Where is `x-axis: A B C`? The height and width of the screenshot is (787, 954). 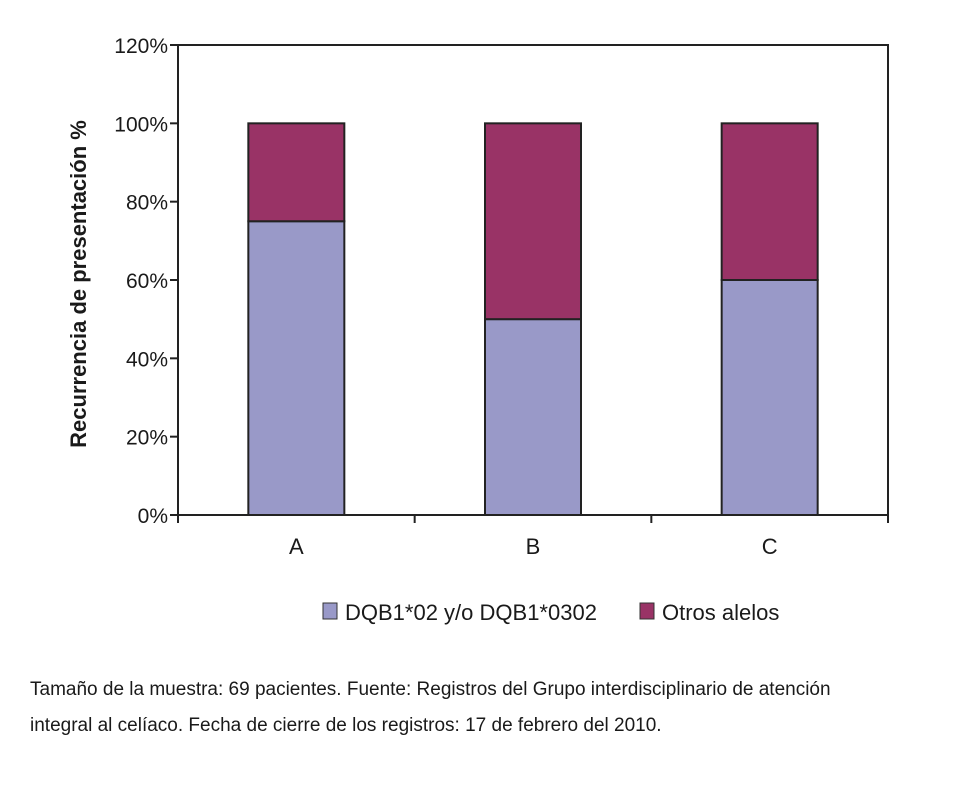 x-axis: A B C is located at coordinates (533, 537).